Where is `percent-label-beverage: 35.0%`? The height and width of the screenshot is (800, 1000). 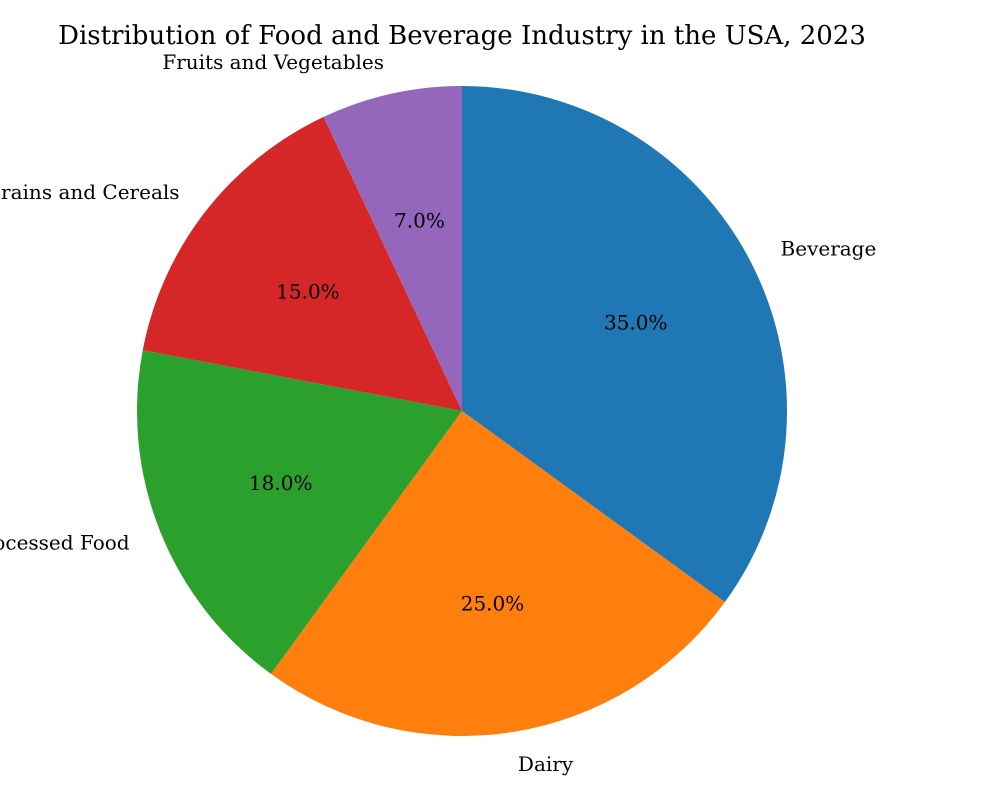
percent-label-beverage: 35.0% is located at coordinates (636, 322).